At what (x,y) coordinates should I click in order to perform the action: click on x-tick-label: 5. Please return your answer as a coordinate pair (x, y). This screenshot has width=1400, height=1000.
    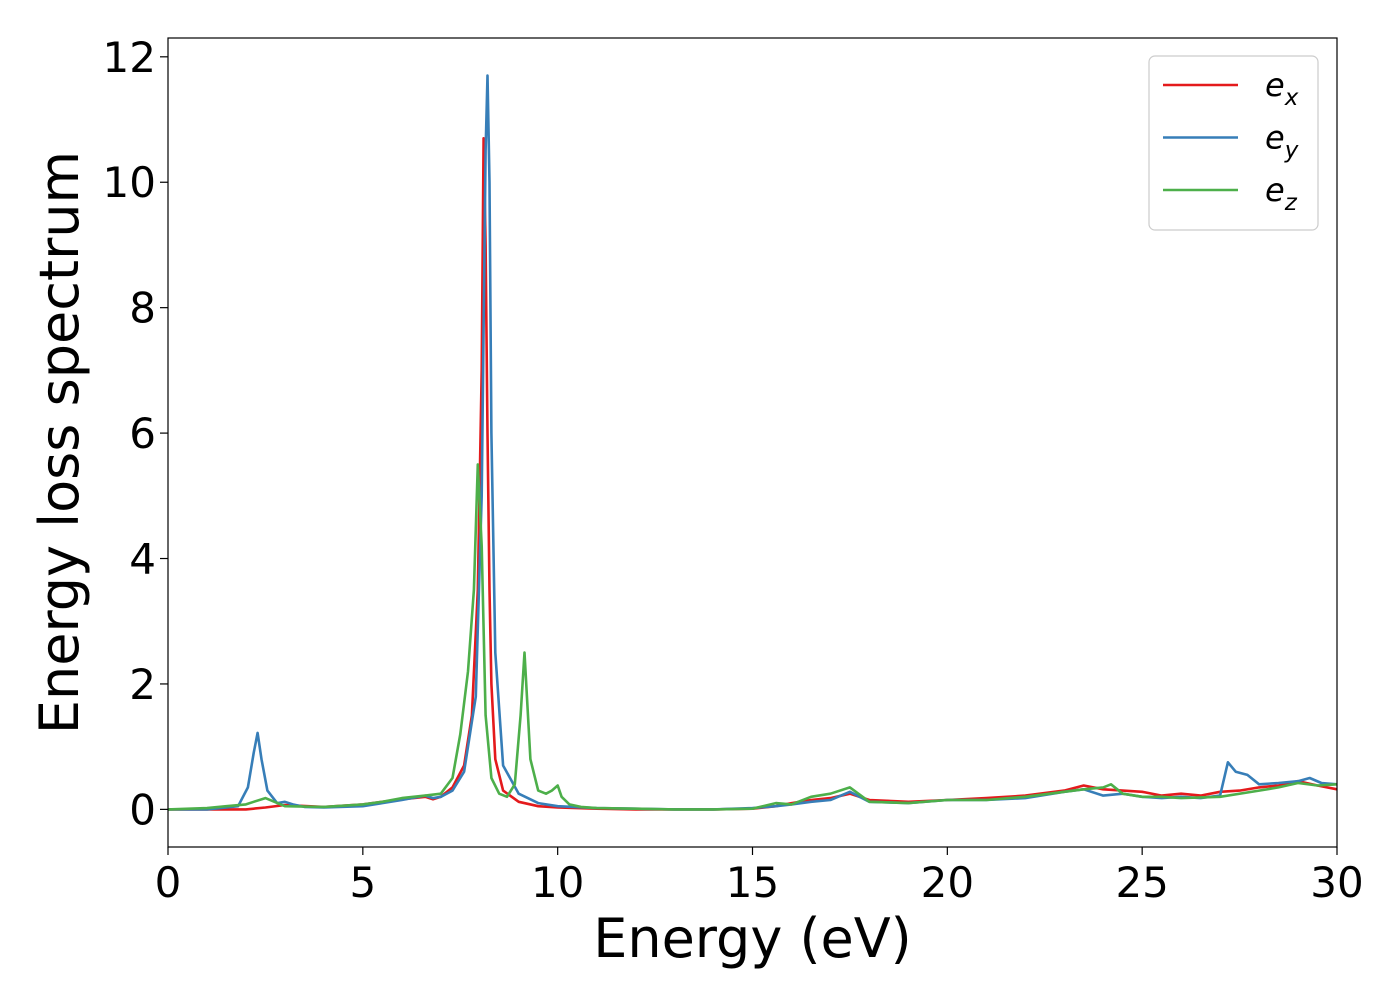
    Looking at the image, I should click on (362, 882).